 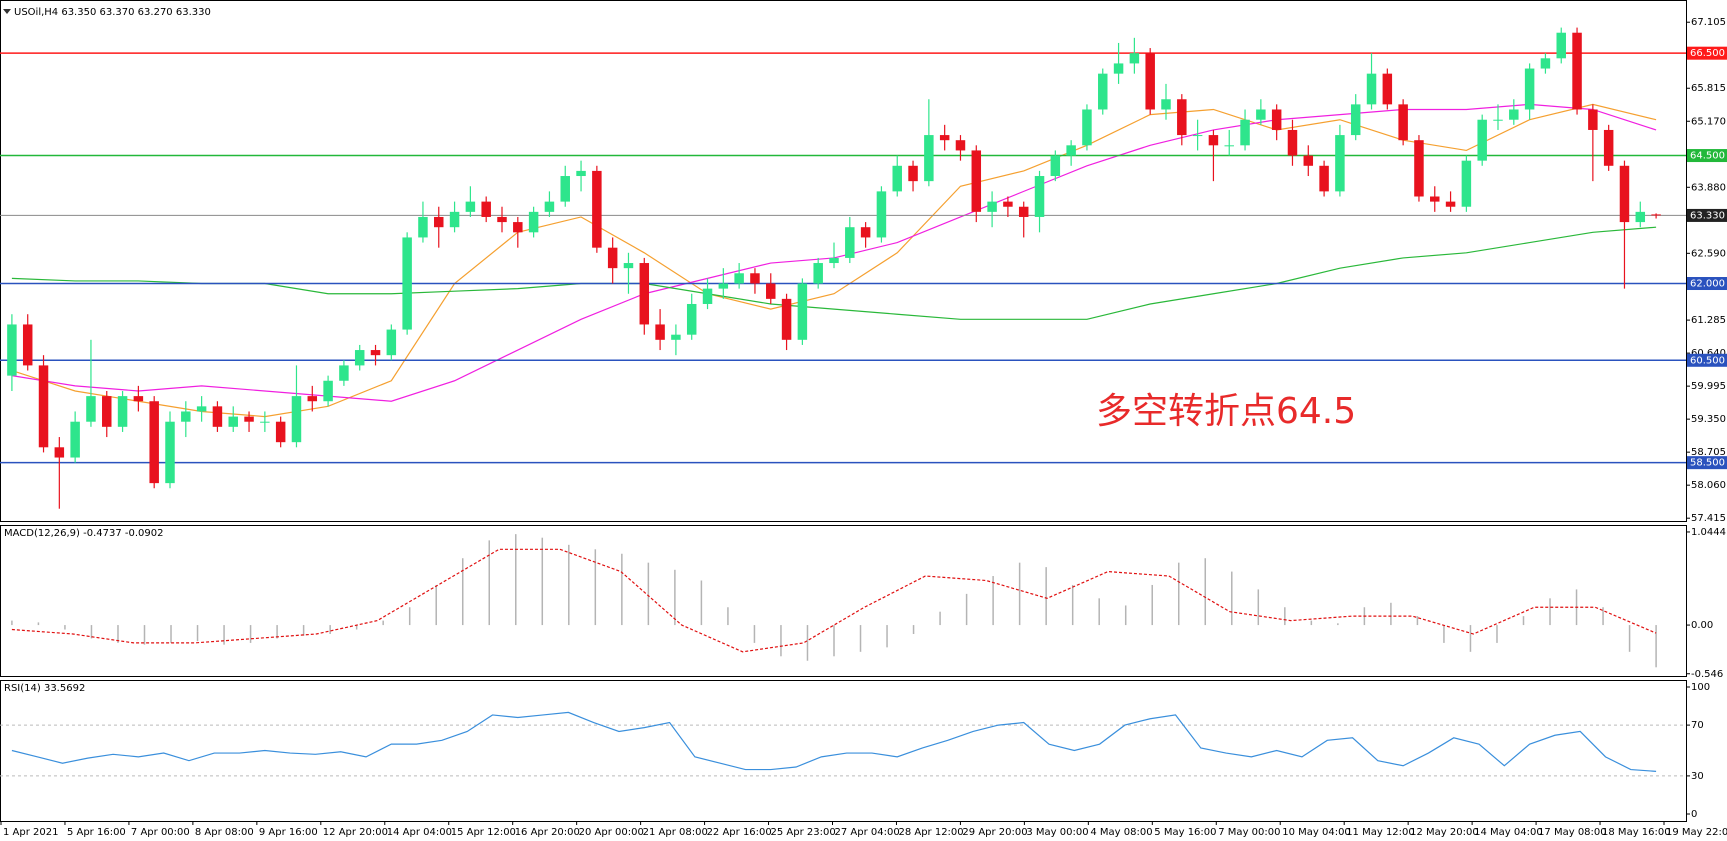 I want to click on x-tick-label: 22 Apr 16:00, so click(x=739, y=832).